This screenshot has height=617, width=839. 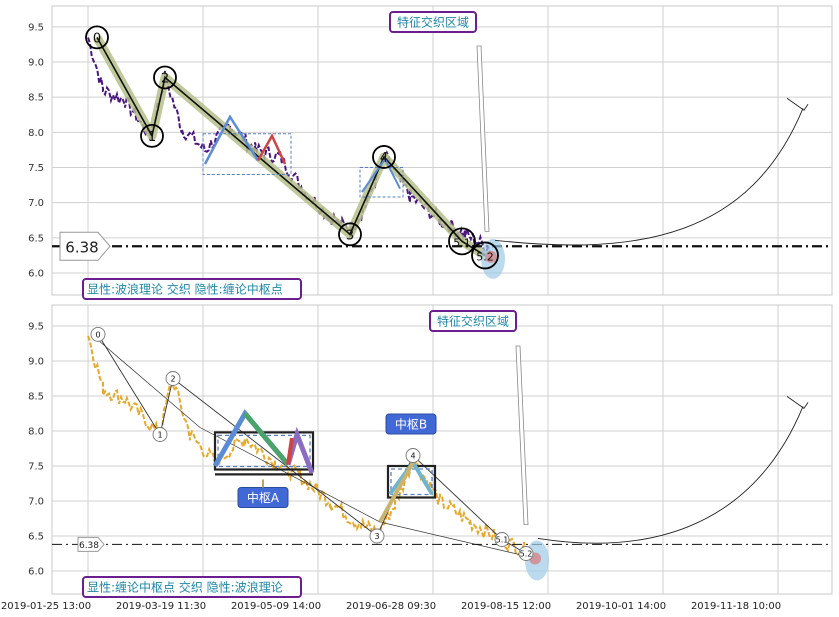 What do you see at coordinates (263, 497) in the screenshot?
I see `zhongshu-label: 中枢A` at bounding box center [263, 497].